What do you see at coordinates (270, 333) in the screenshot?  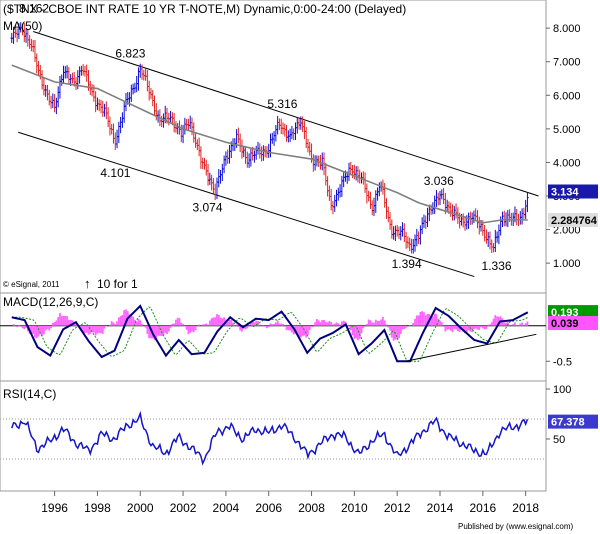 I see `macd-line` at bounding box center [270, 333].